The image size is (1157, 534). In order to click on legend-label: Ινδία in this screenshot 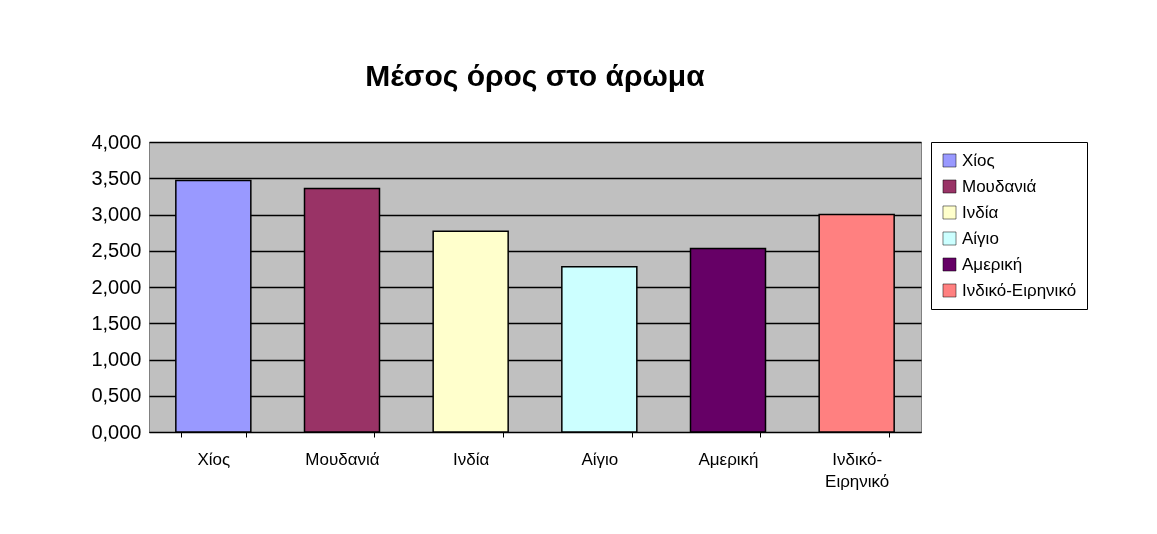, I will do `click(980, 212)`.